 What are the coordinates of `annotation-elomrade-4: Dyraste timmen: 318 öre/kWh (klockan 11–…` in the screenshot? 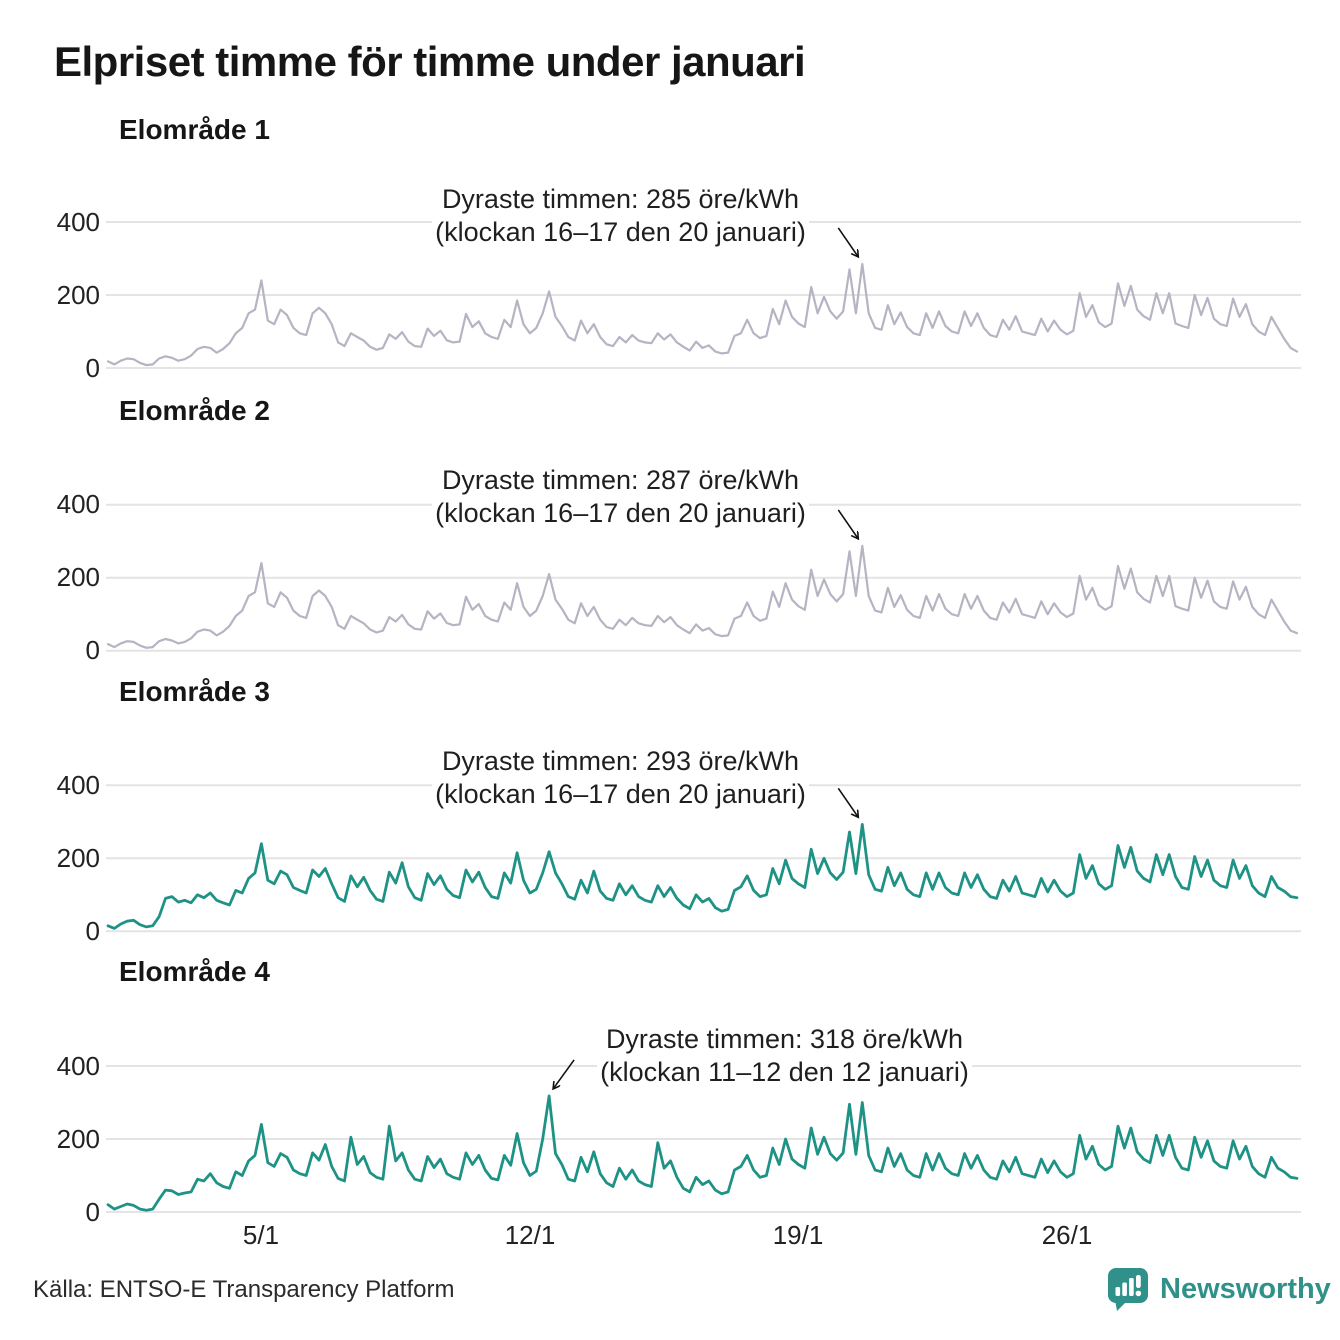 It's located at (784, 1056).